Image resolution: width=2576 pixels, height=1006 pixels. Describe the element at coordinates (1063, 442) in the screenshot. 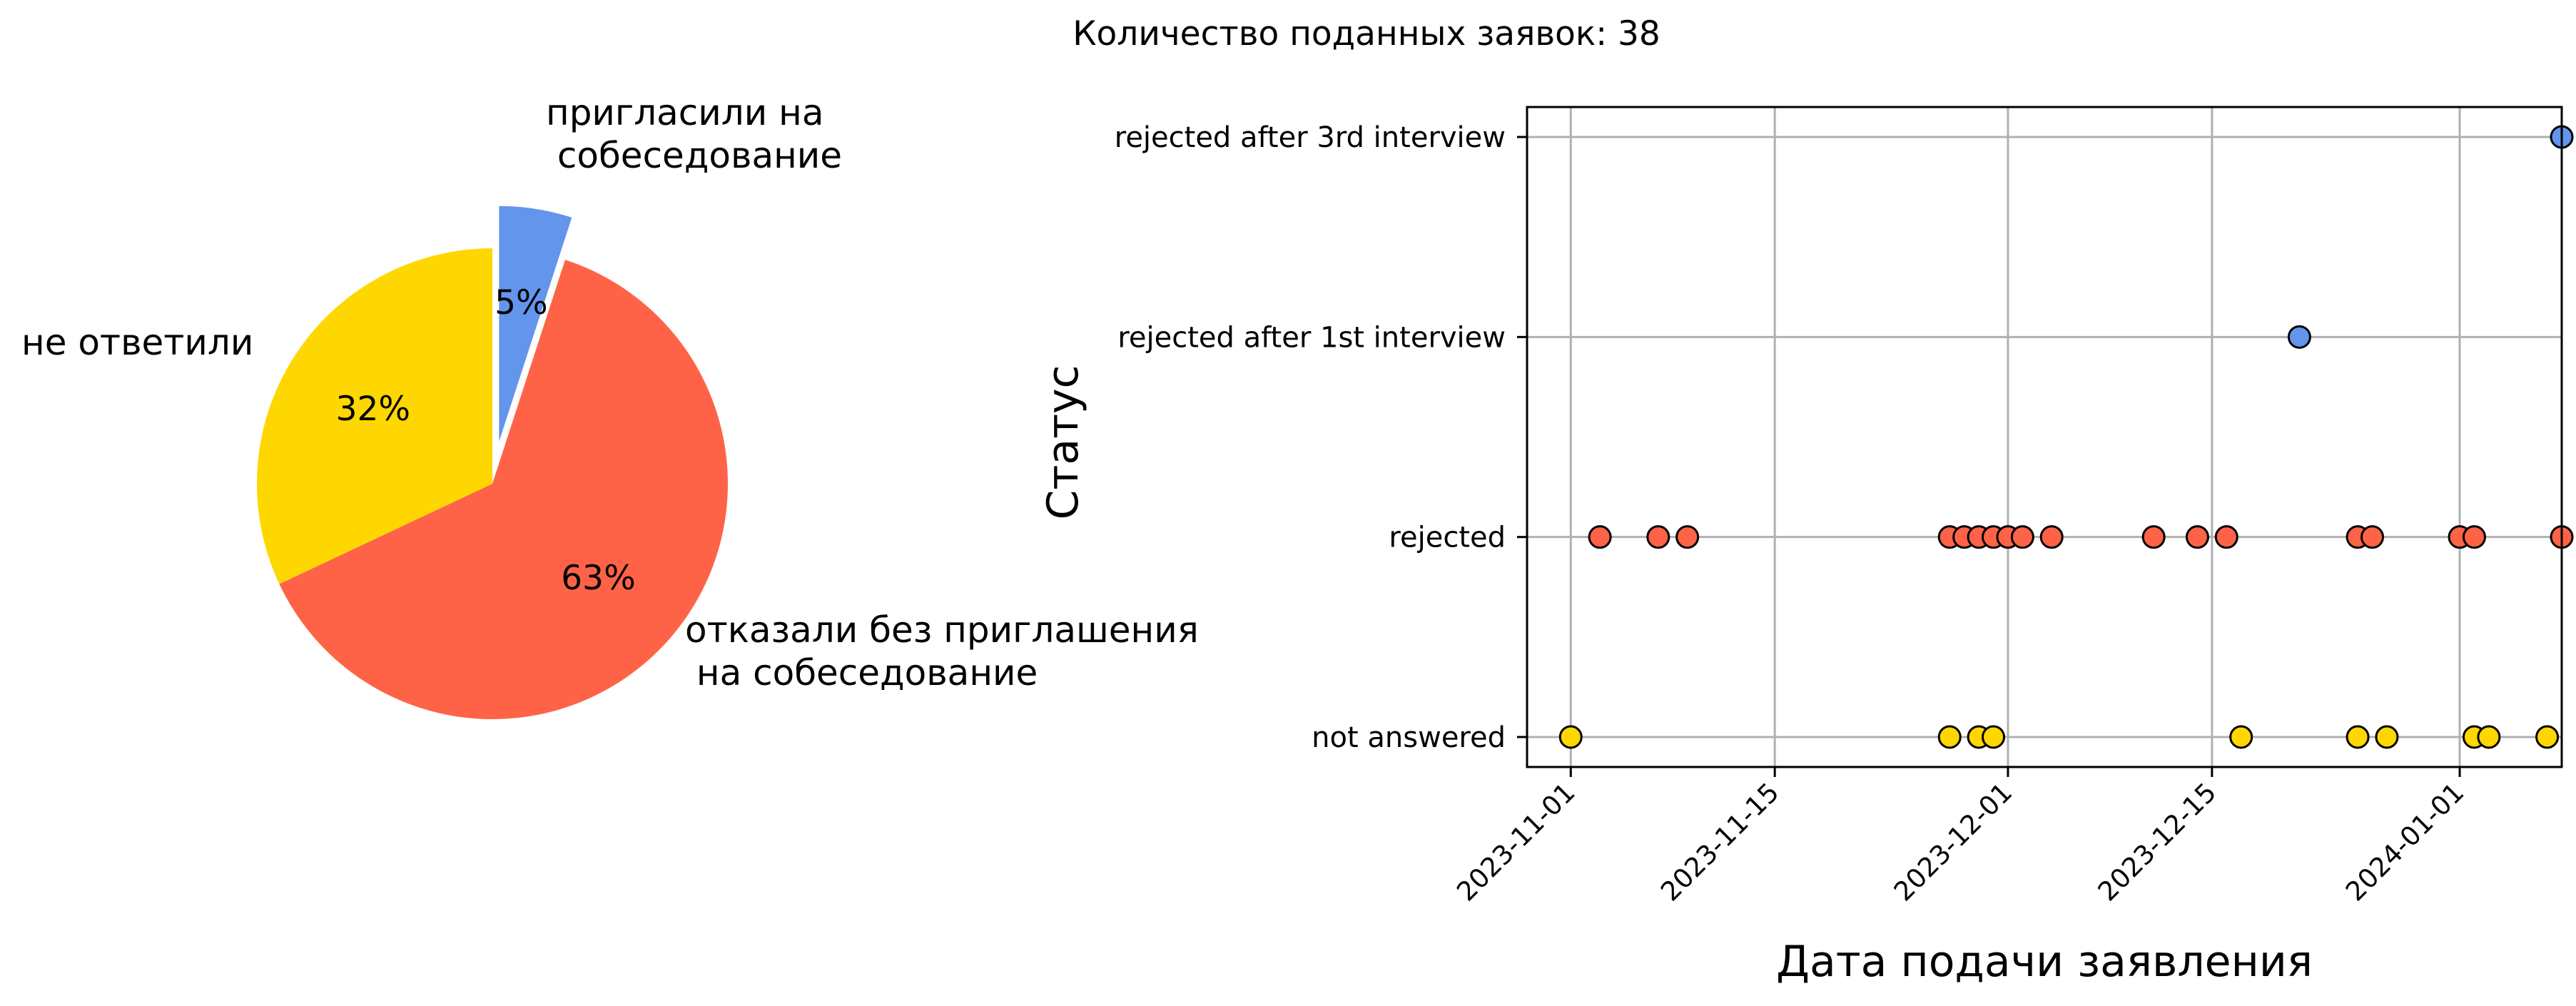

I see `y-axis-label: Статус` at that location.